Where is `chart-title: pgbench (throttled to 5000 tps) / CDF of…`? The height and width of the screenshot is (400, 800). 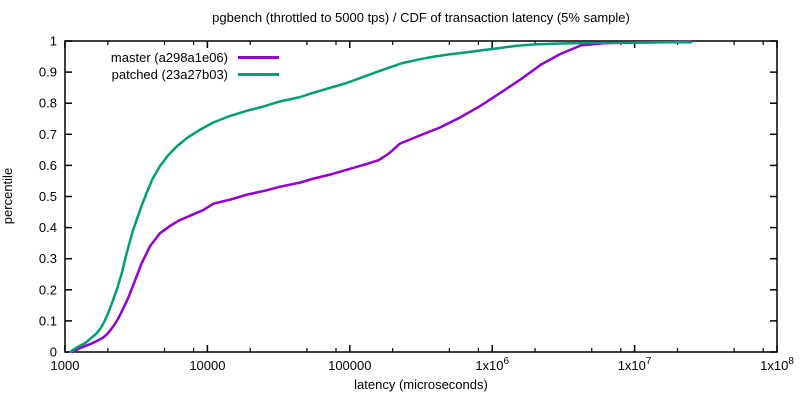 chart-title: pgbench (throttled to 5000 tps) / CDF of… is located at coordinates (421, 17).